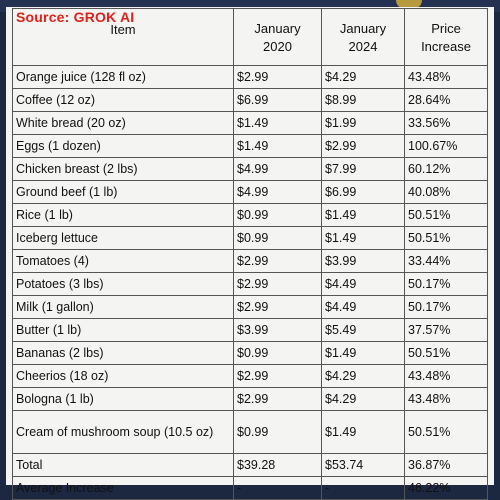 The height and width of the screenshot is (500, 500). I want to click on price-2020-cell: $3.99, so click(277, 330).